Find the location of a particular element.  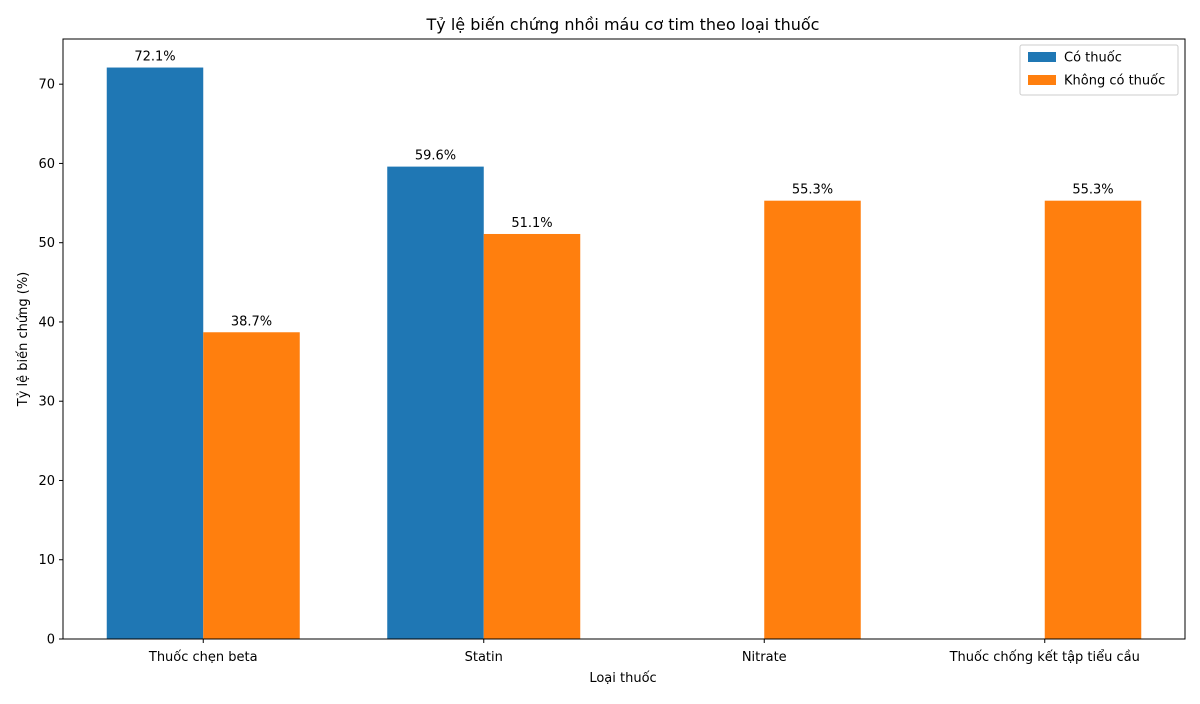

x-tick-label: Thuốc chẹn beta is located at coordinates (203, 657).